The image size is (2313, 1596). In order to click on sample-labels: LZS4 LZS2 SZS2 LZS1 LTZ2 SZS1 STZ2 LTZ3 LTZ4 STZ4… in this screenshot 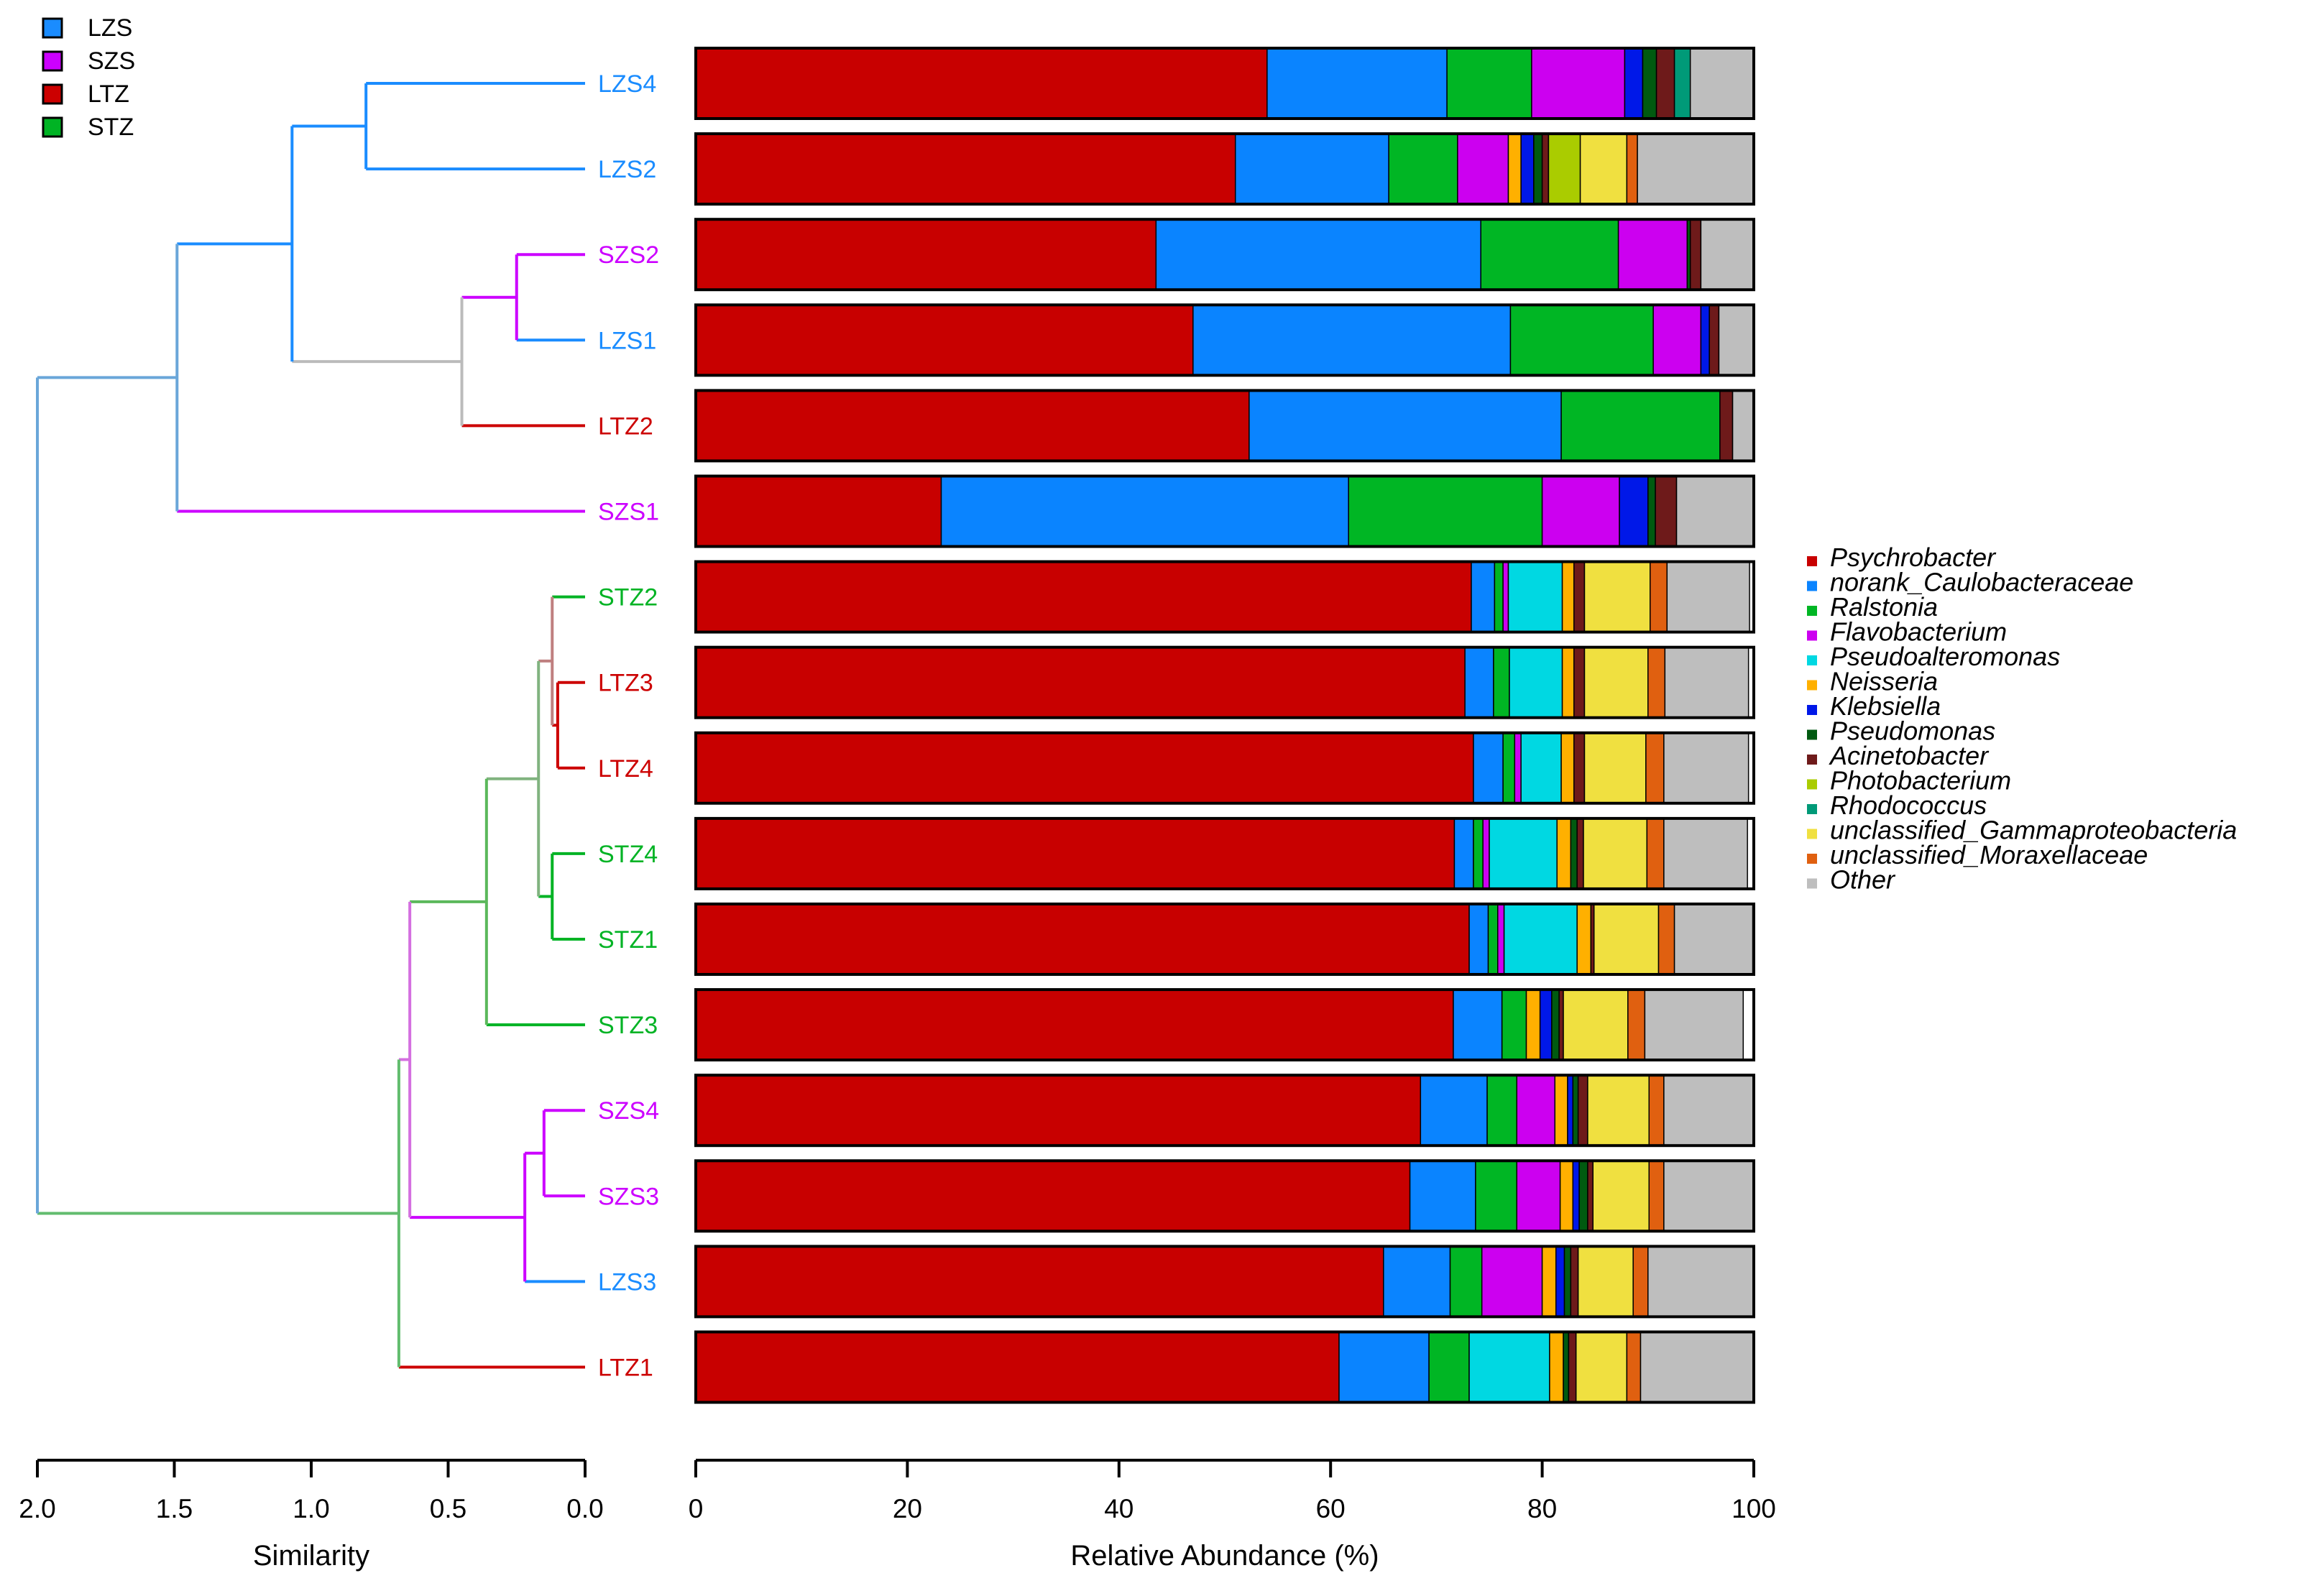, I will do `click(628, 726)`.